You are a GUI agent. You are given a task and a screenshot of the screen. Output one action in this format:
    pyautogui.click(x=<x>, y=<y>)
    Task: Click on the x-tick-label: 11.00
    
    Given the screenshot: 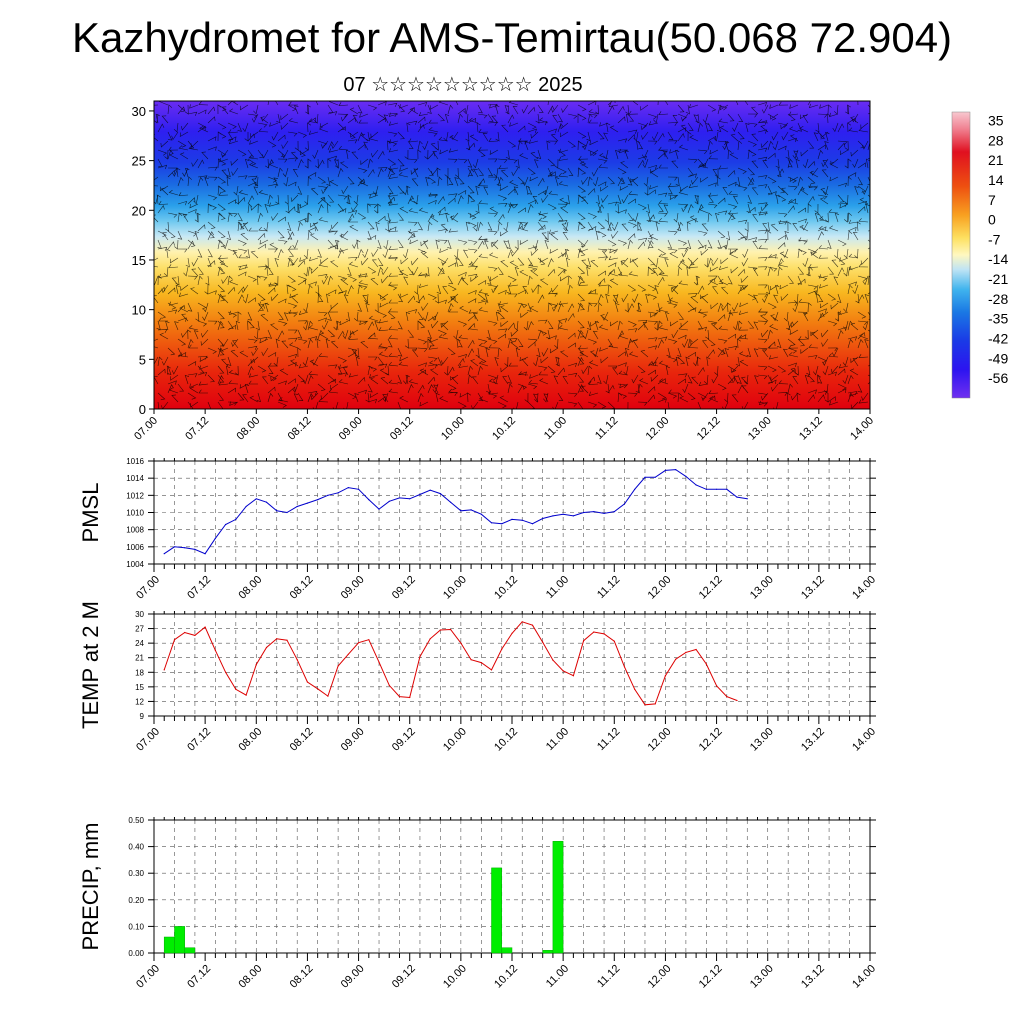 What is the action you would take?
    pyautogui.click(x=557, y=587)
    